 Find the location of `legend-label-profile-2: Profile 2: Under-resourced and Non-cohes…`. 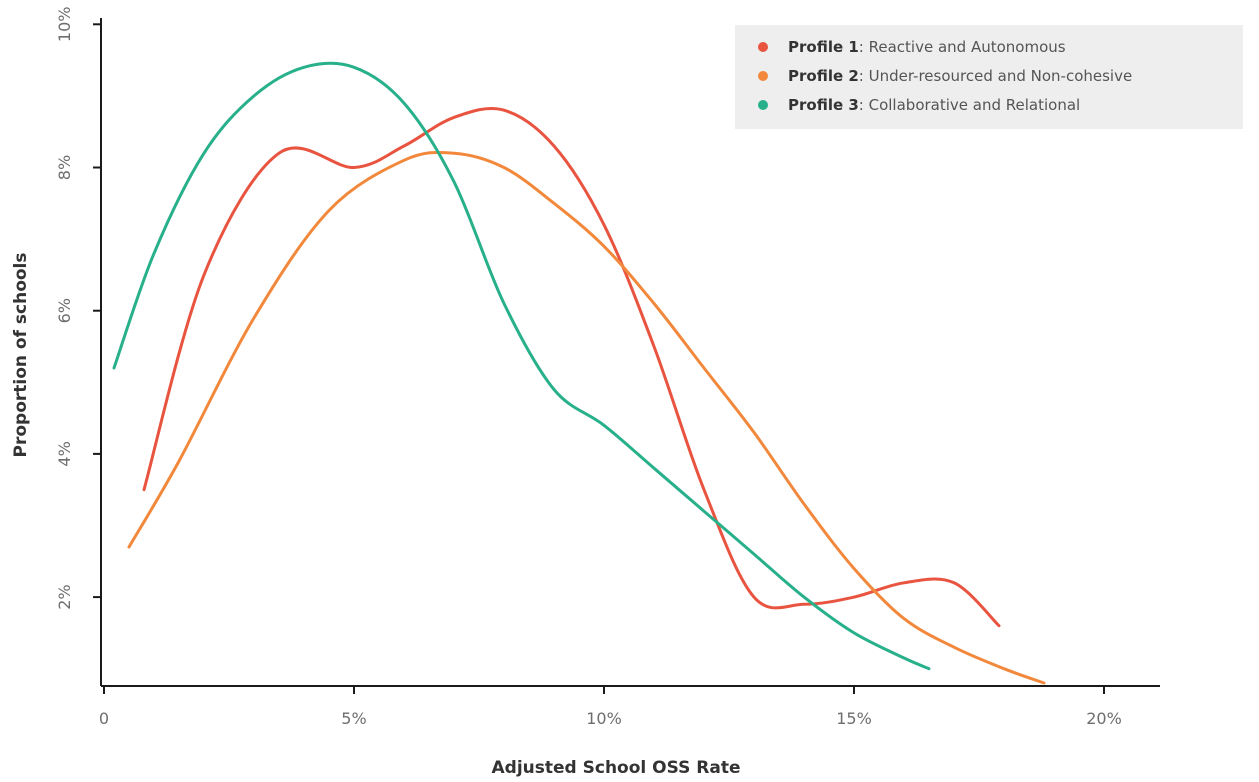

legend-label-profile-2: Profile 2: Under-resourced and Non-cohes… is located at coordinates (960, 76).